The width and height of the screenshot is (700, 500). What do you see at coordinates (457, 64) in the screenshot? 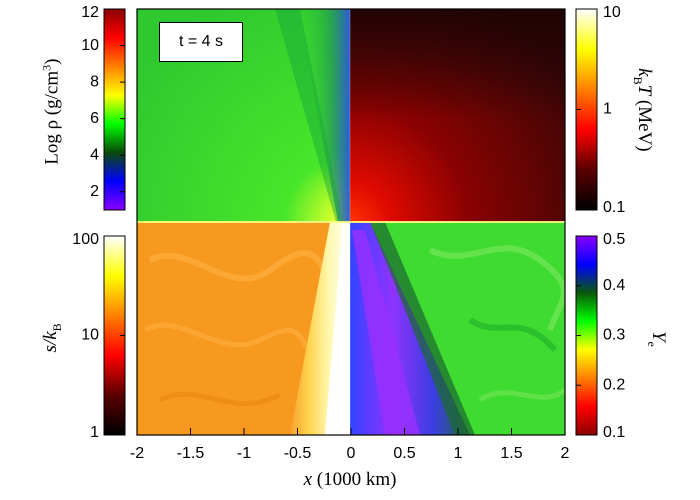
I see `temperature-cool-top` at bounding box center [457, 64].